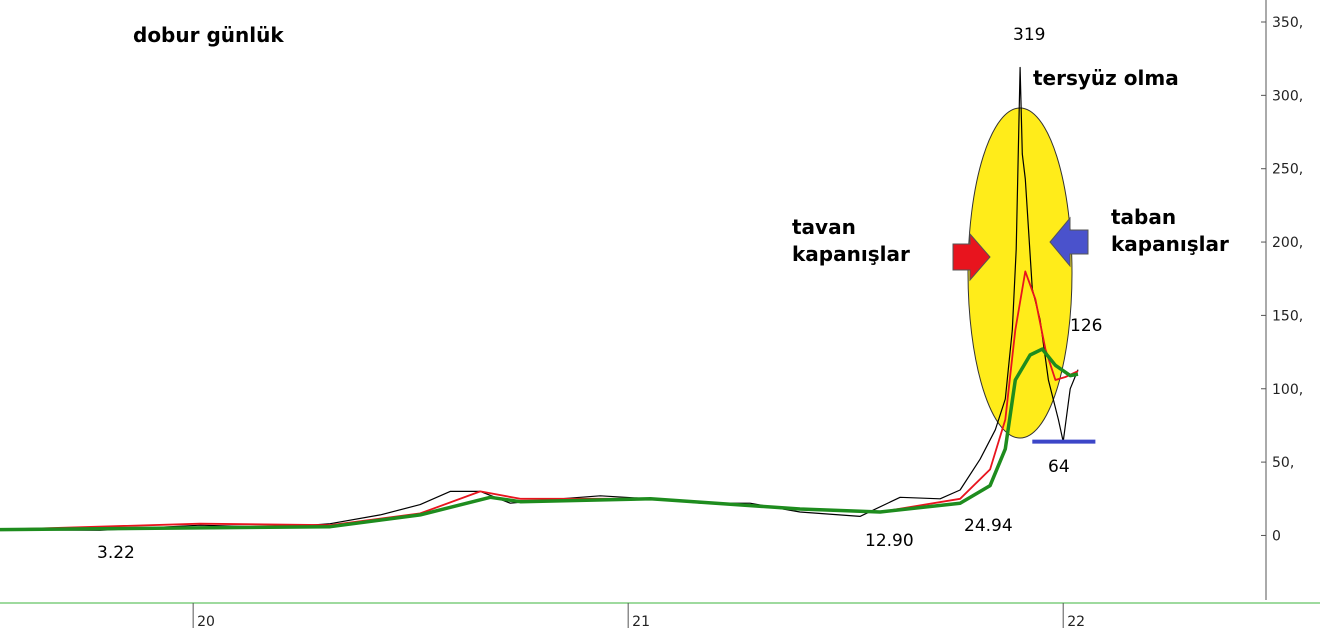  I want to click on annotation: 319, so click(1029, 35).